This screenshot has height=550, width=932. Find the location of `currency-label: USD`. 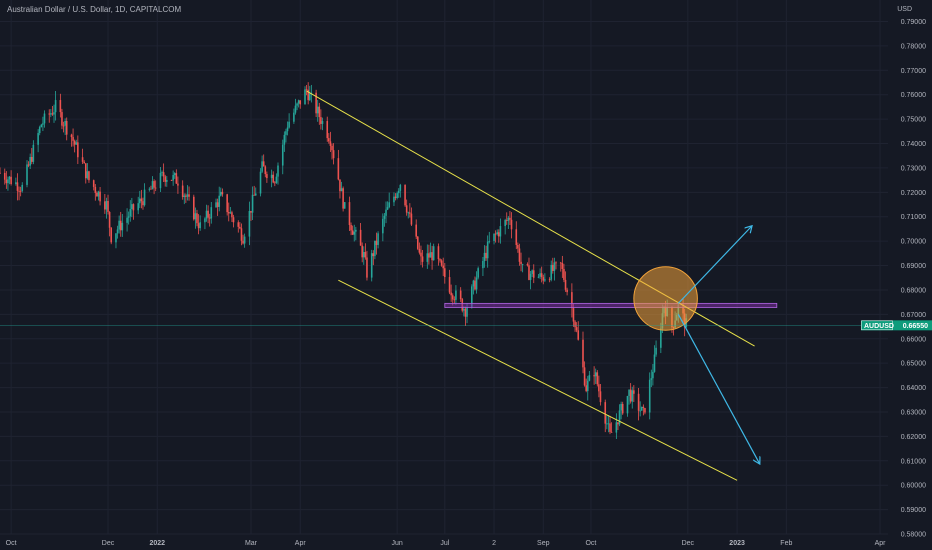

currency-label: USD is located at coordinates (904, 9).